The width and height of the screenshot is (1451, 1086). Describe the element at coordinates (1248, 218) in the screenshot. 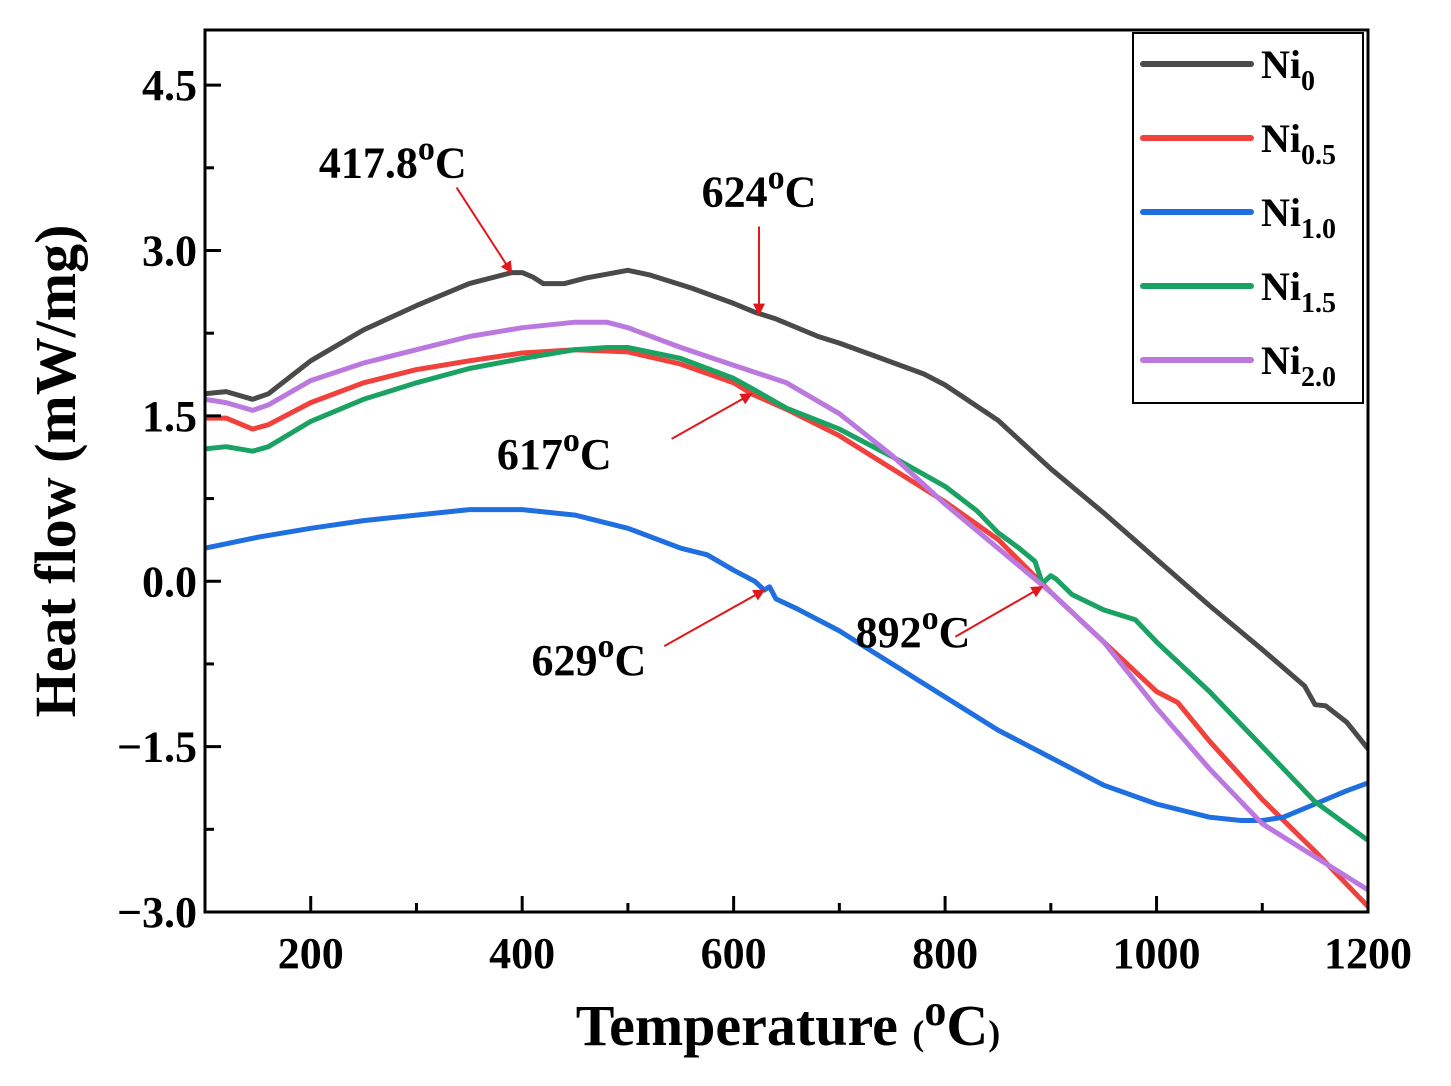

I see `legend-box` at that location.